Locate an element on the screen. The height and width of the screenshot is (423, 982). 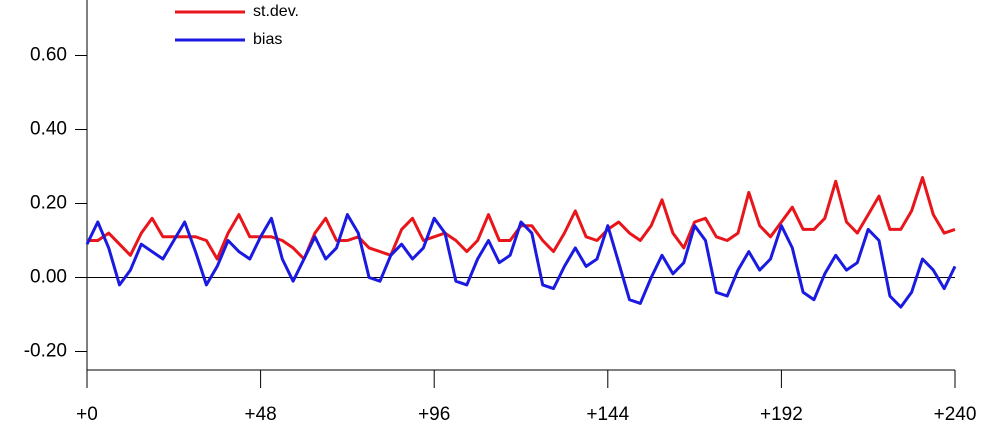
y-tick-label: 0.20 is located at coordinates (48, 203).